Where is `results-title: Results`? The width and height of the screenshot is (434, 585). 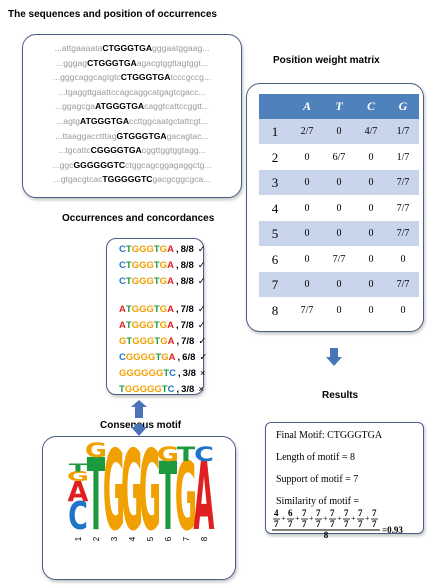 results-title: Results is located at coordinates (340, 395).